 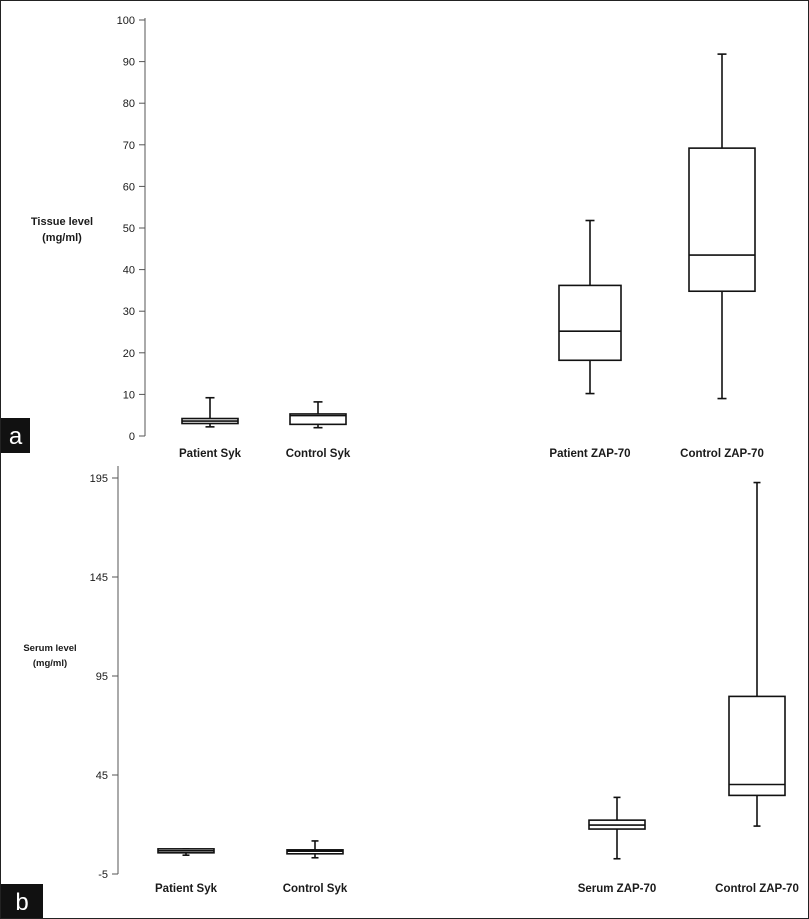 I want to click on panel-b-category-label: Control ZAP-70, so click(x=757, y=889).